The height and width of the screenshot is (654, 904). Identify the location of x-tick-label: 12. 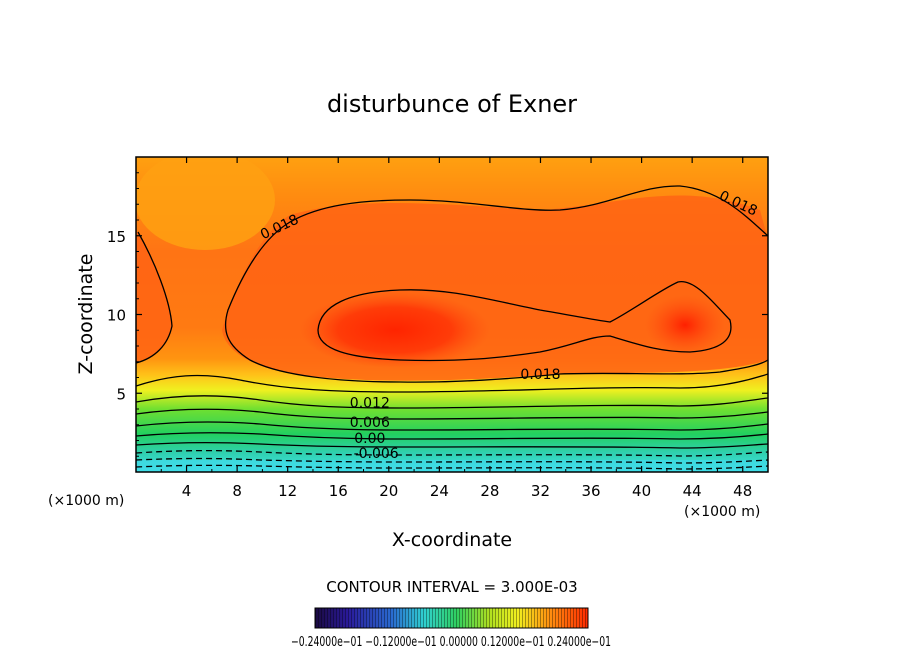
(287, 491).